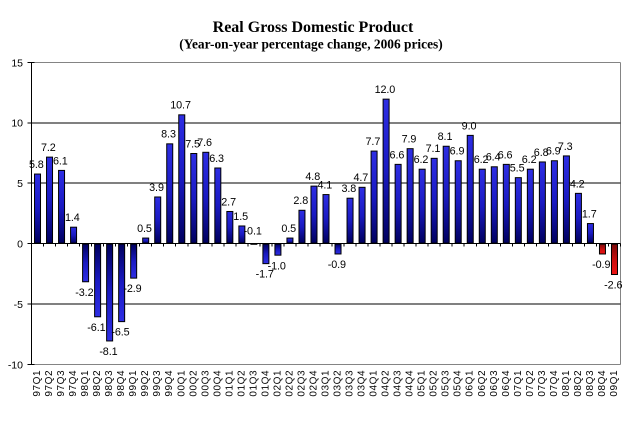 The width and height of the screenshot is (641, 428). Describe the element at coordinates (457, 152) in the screenshot. I see `svg-text: 6.9` at that location.